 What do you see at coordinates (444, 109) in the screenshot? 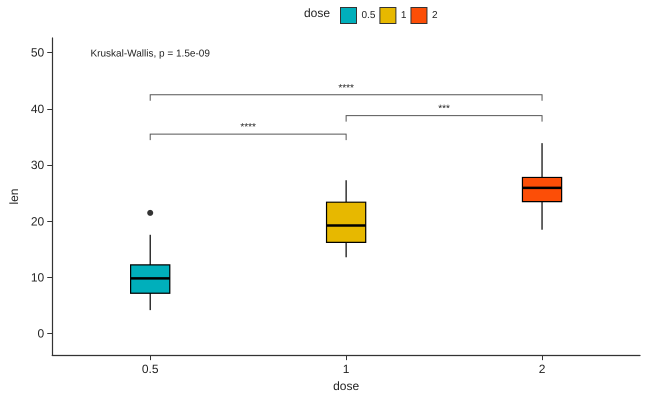
I see `annotation: ***` at bounding box center [444, 109].